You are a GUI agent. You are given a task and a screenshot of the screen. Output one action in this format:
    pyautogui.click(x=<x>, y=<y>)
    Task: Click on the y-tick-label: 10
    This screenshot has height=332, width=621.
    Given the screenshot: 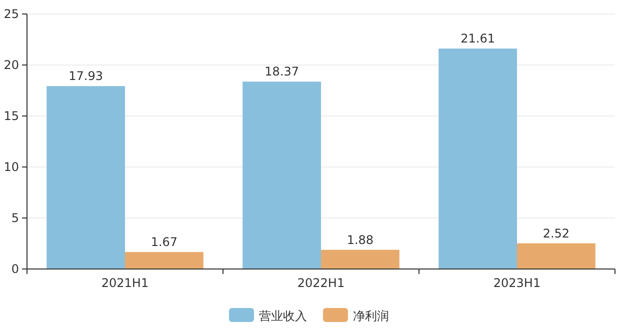 What is the action you would take?
    pyautogui.click(x=11, y=167)
    